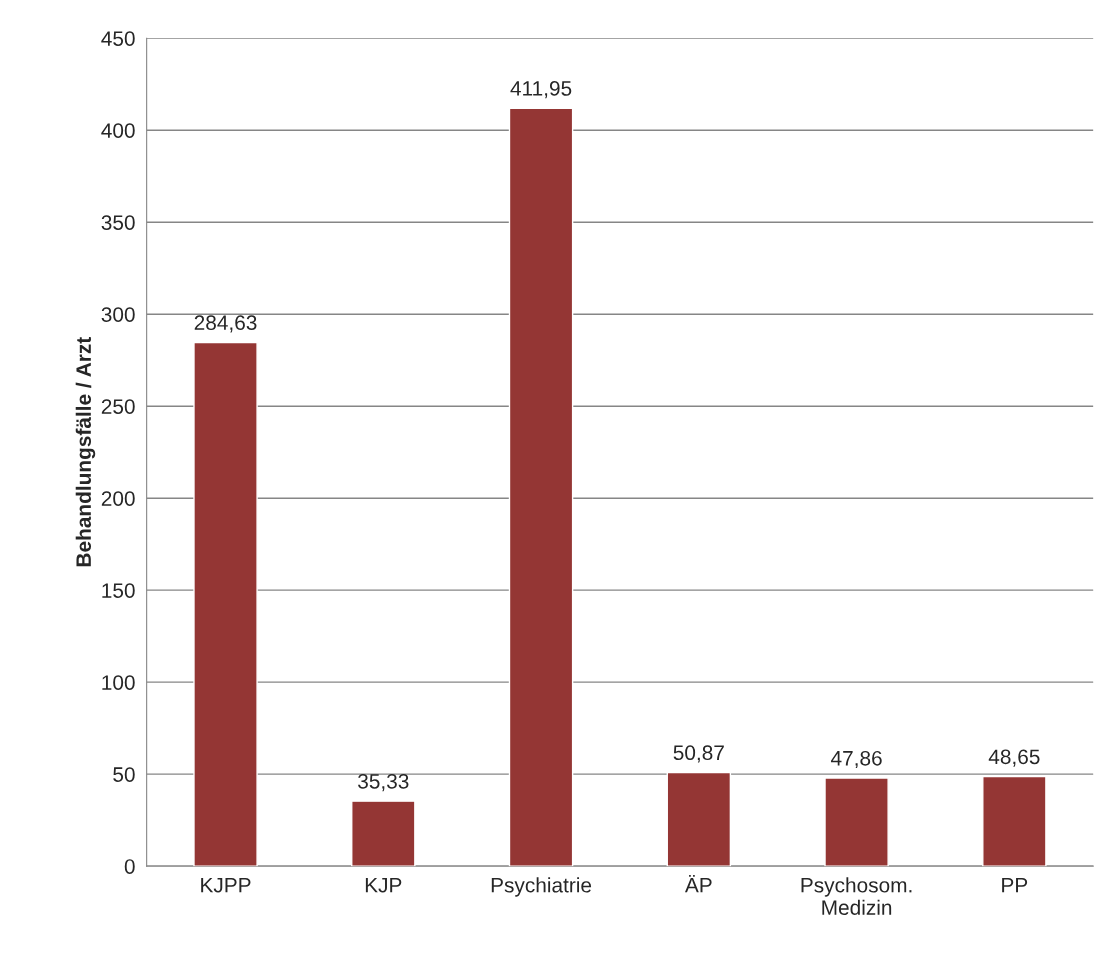 The width and height of the screenshot is (1111, 956). Describe the element at coordinates (541, 887) in the screenshot. I see `x-tick-label: Psychiatrie` at that location.